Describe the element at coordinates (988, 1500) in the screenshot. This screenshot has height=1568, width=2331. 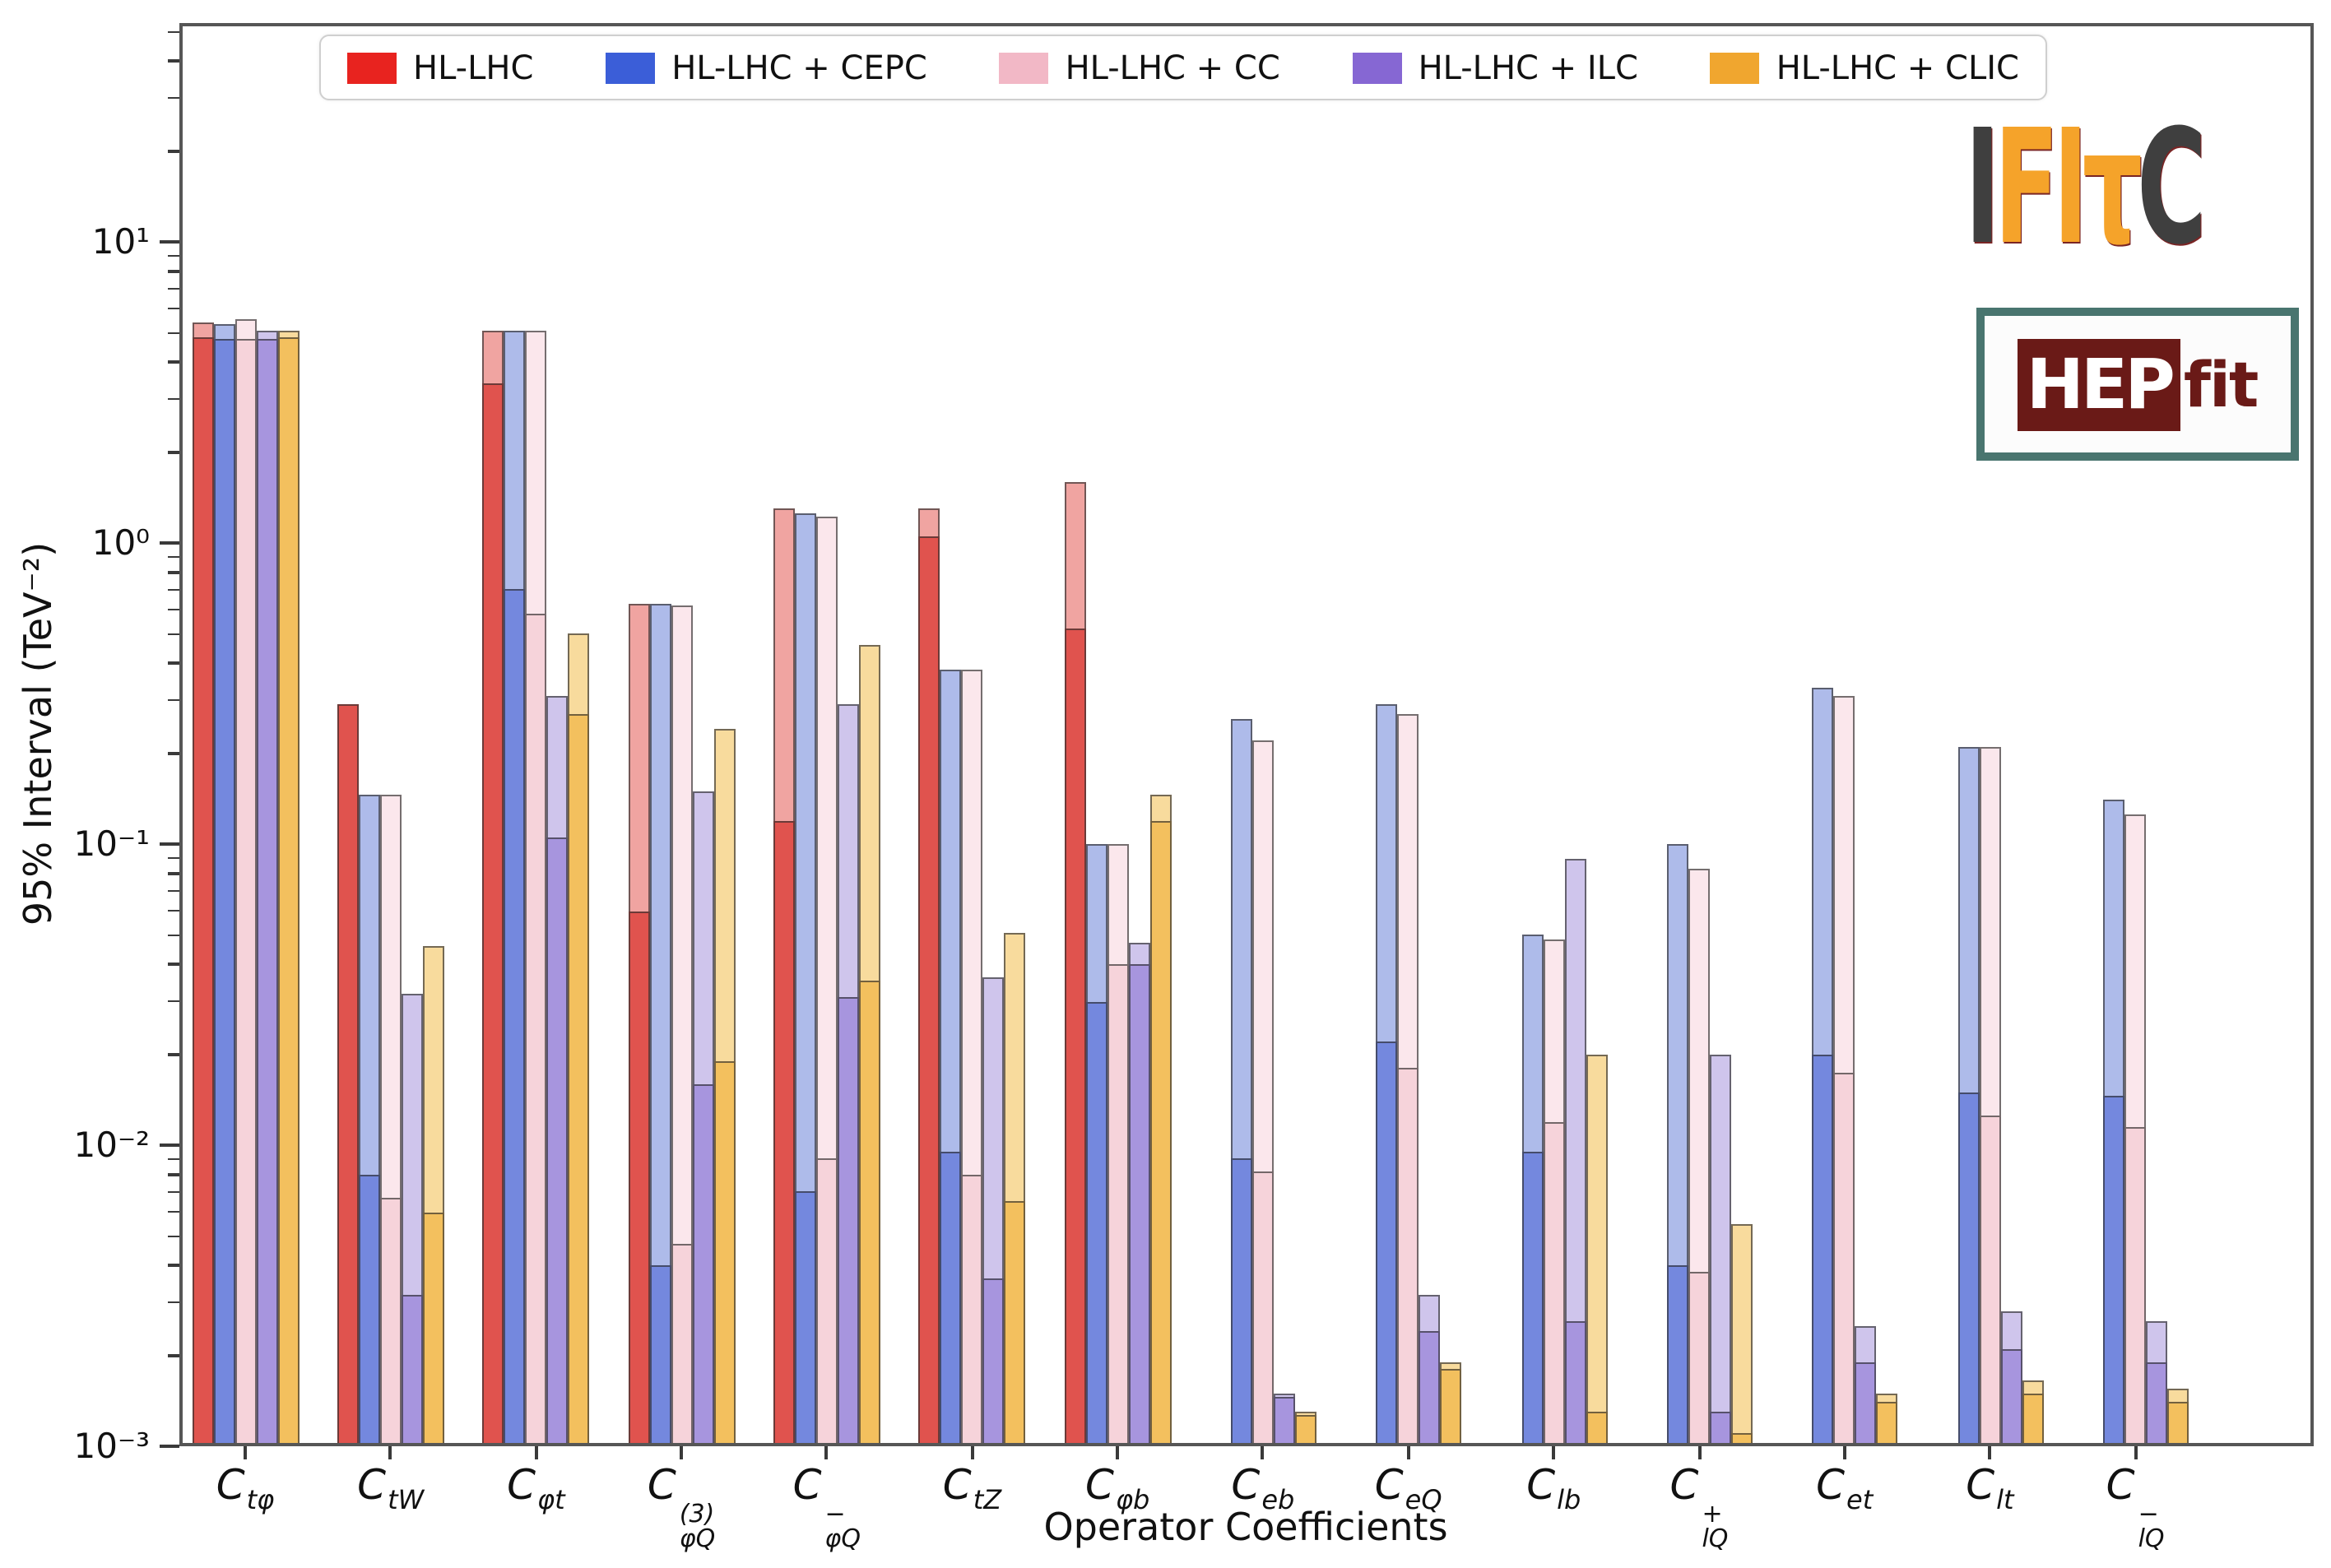
I see `x-label-sub: tZ` at that location.